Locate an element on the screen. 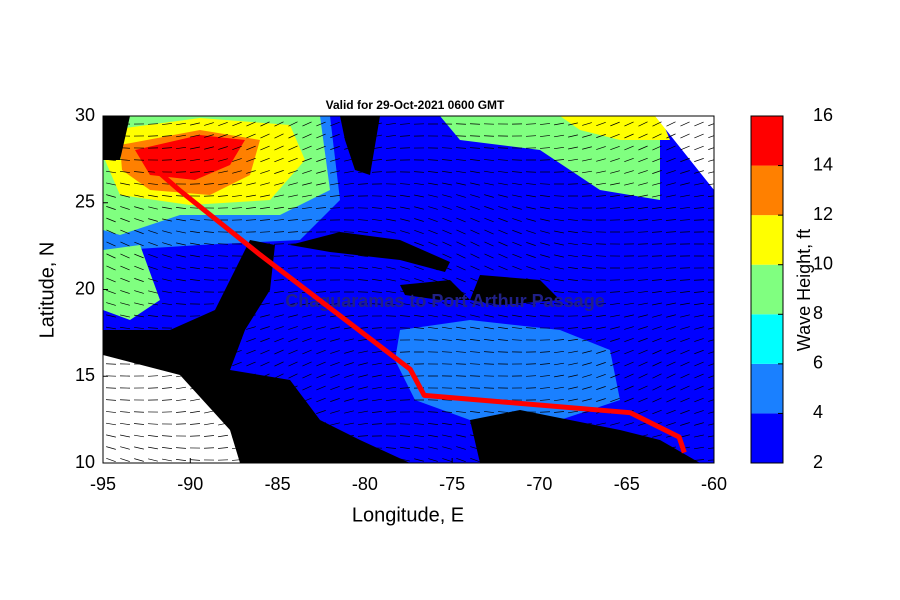  colorbar-tick-label: 8 is located at coordinates (818, 313).